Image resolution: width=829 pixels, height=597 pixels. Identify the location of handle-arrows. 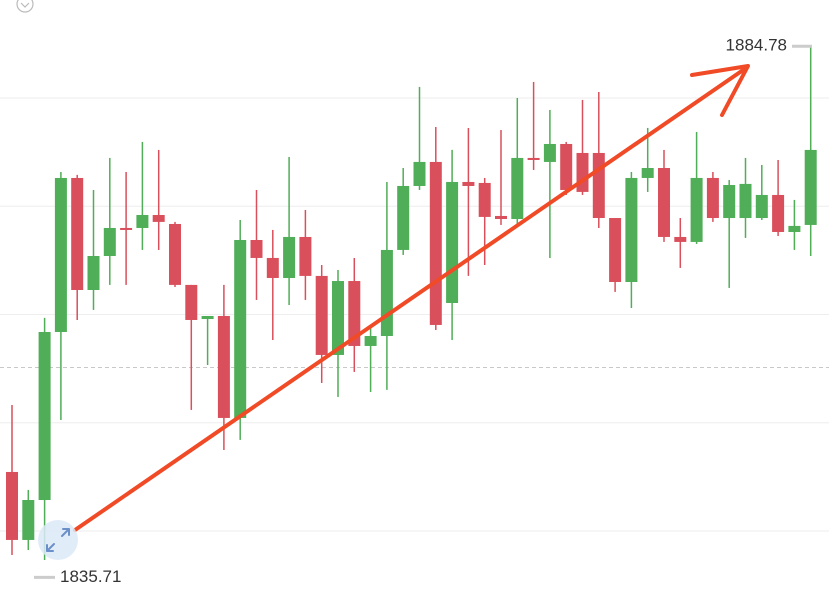
(58, 540).